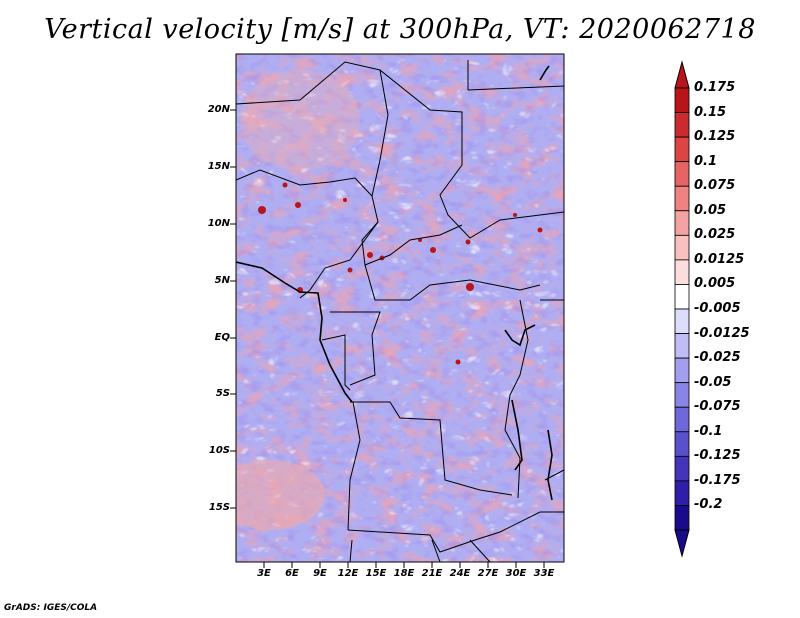  Describe the element at coordinates (715, 87) in the screenshot. I see `colorbar-label: 0.175` at that location.